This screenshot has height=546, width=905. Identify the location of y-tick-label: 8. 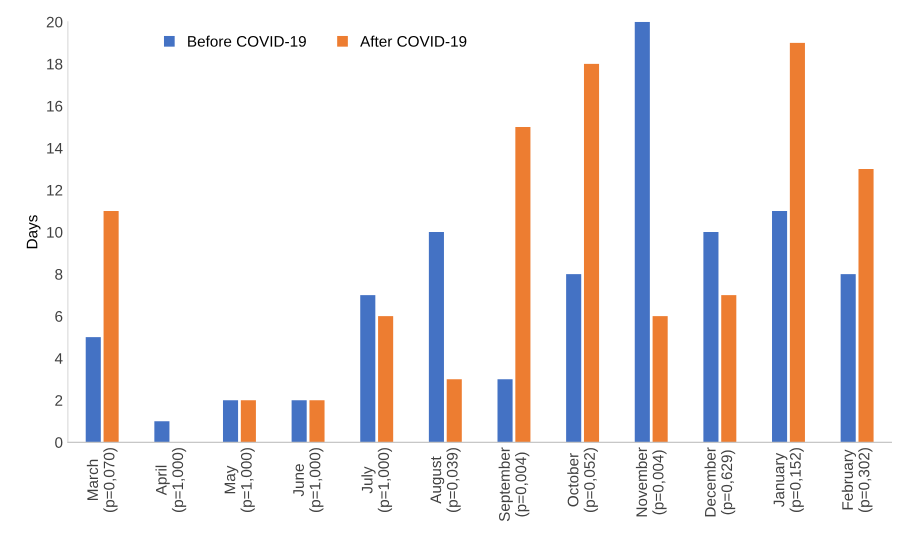
(58, 274).